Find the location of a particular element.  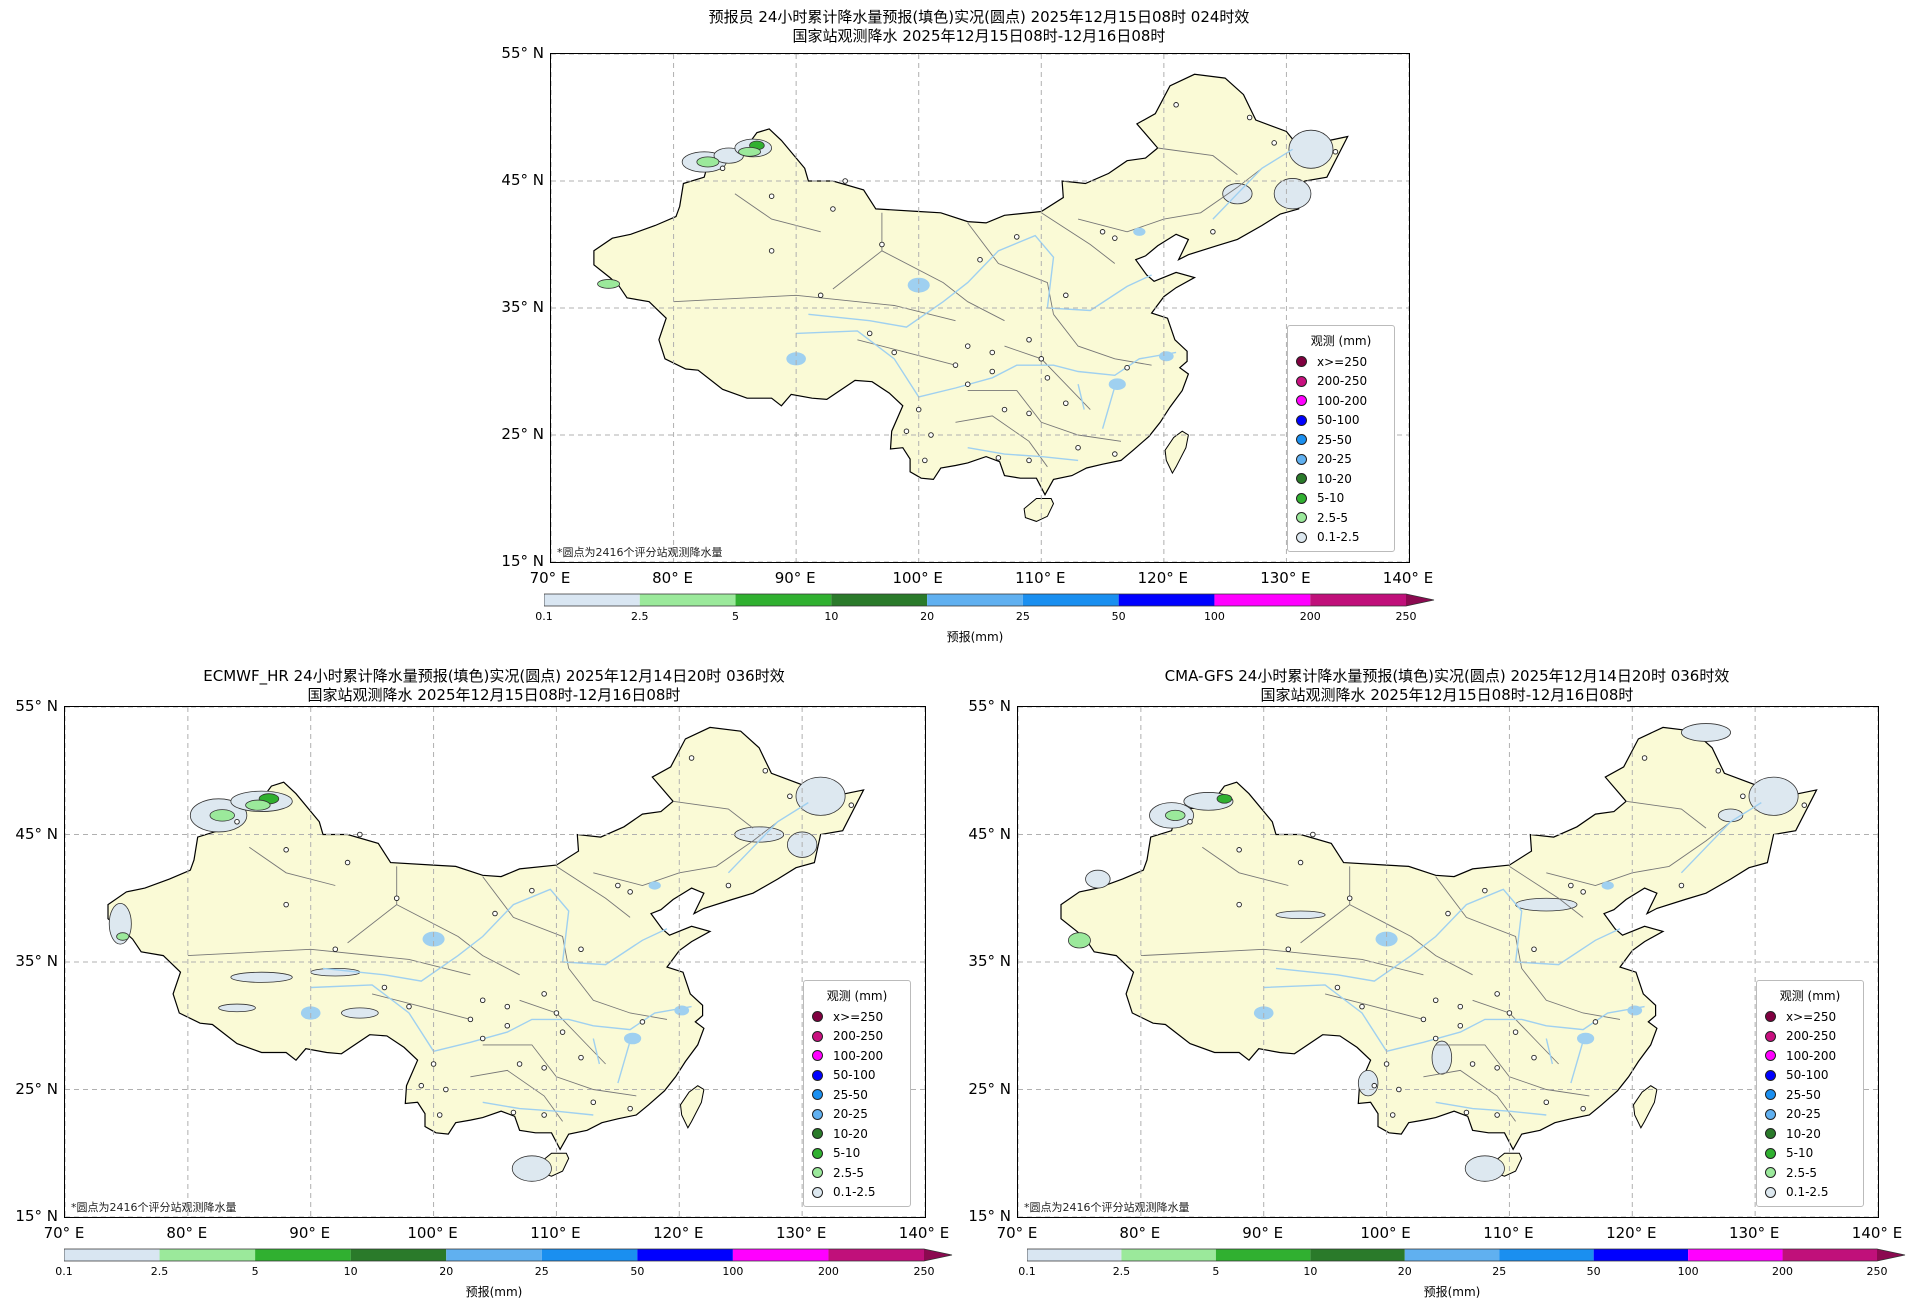

colorbar-extend-arrow is located at coordinates (1891, 1255).